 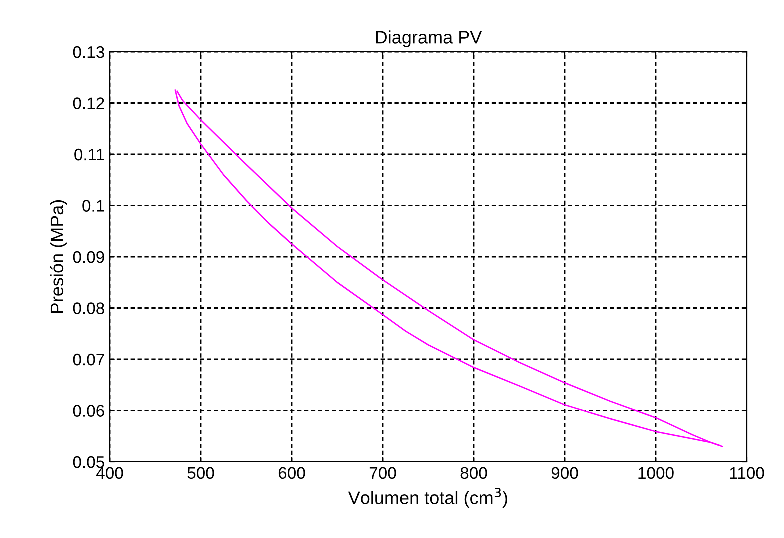 What do you see at coordinates (565, 473) in the screenshot?
I see `x-tick-label: 900` at bounding box center [565, 473].